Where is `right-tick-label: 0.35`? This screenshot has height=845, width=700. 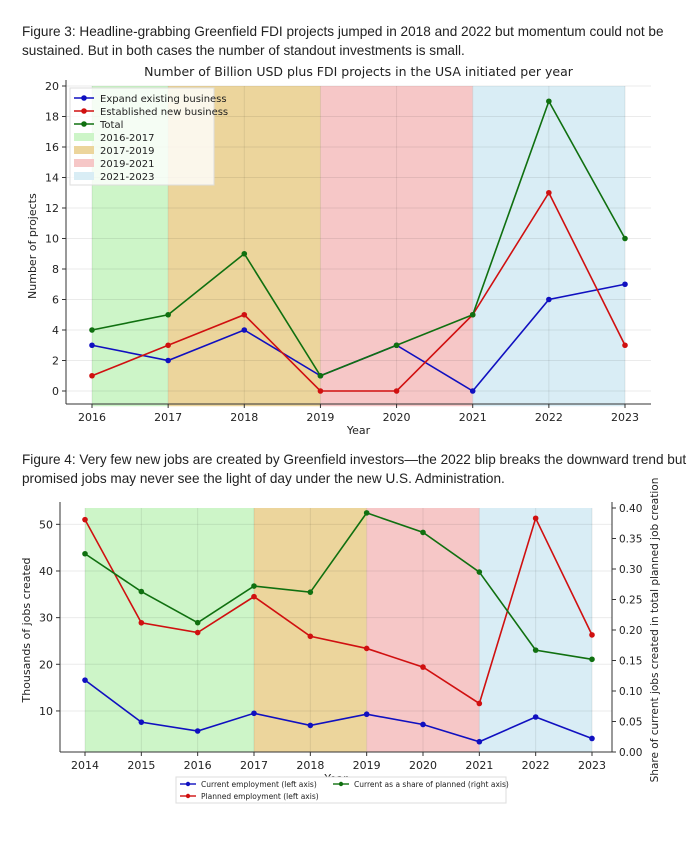
right-tick-label: 0.35 is located at coordinates (630, 540).